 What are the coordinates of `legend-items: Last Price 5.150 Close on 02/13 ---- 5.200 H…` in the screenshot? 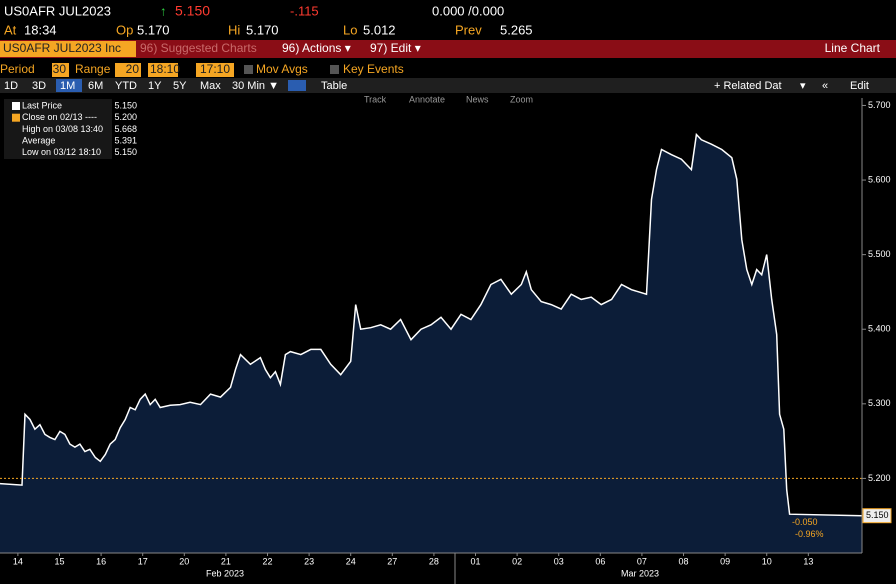 It's located at (74, 128).